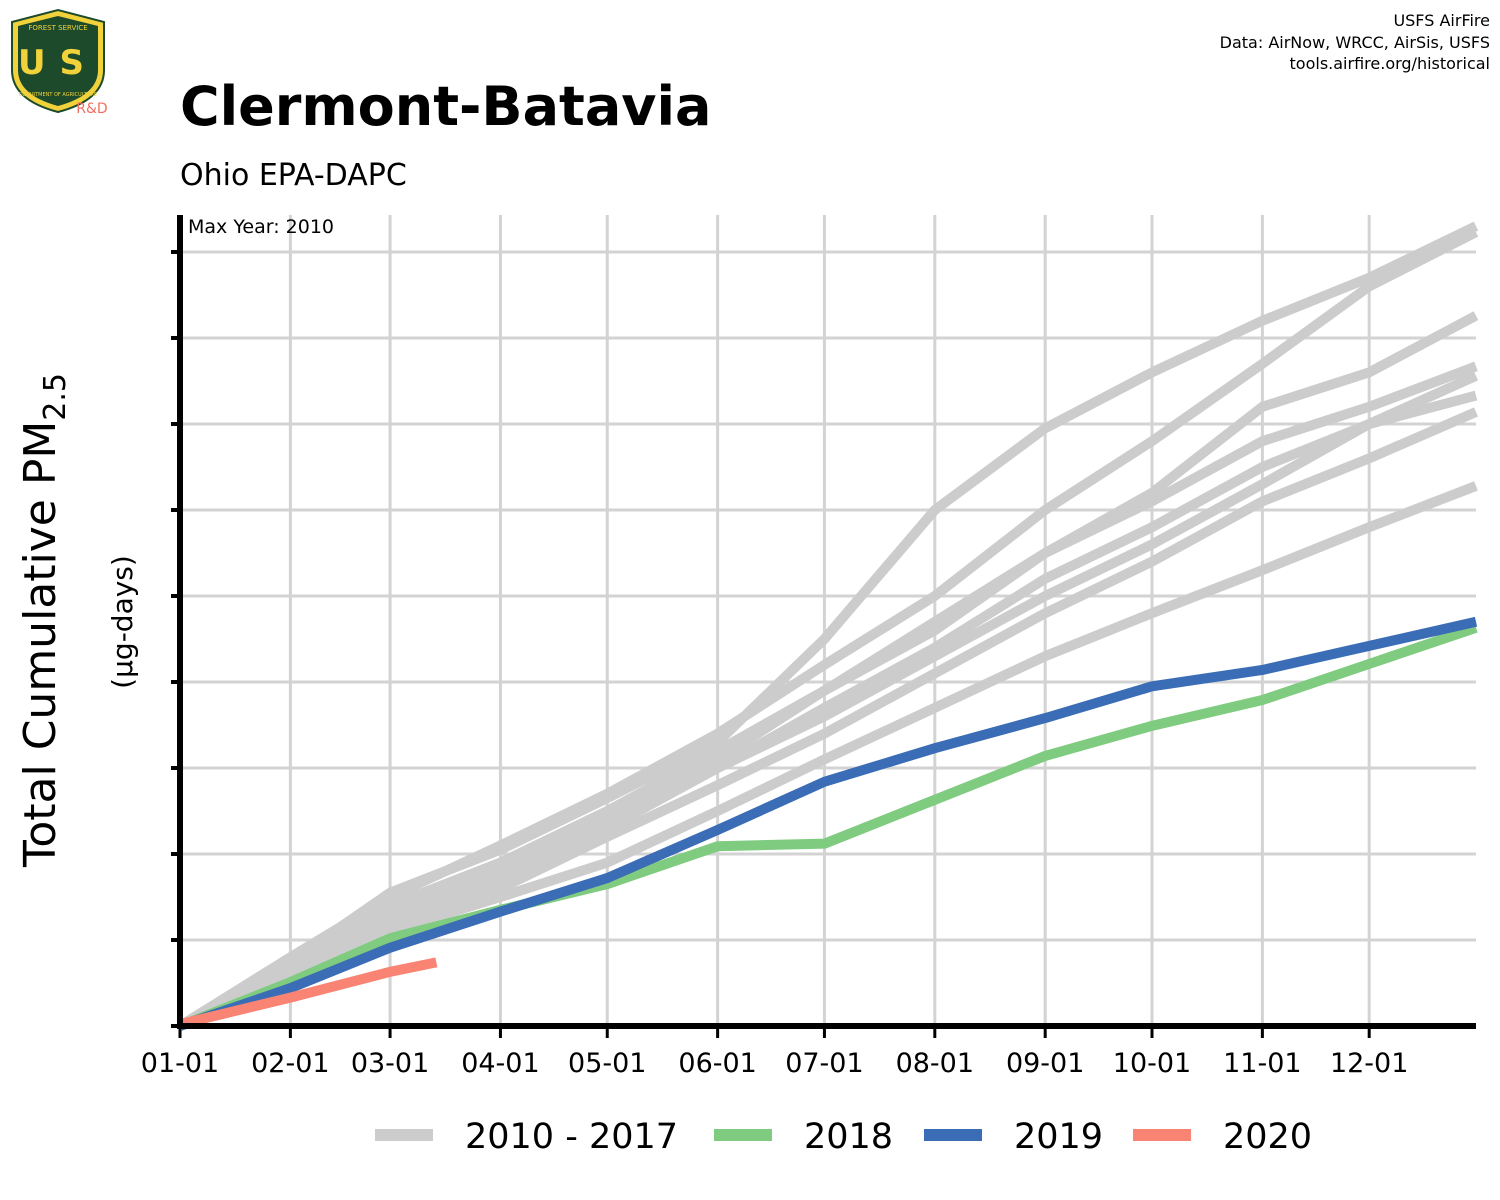 Image resolution: width=1500 pixels, height=1200 pixels. What do you see at coordinates (571, 1137) in the screenshot?
I see `legend-label: 2010 - 2017` at bounding box center [571, 1137].